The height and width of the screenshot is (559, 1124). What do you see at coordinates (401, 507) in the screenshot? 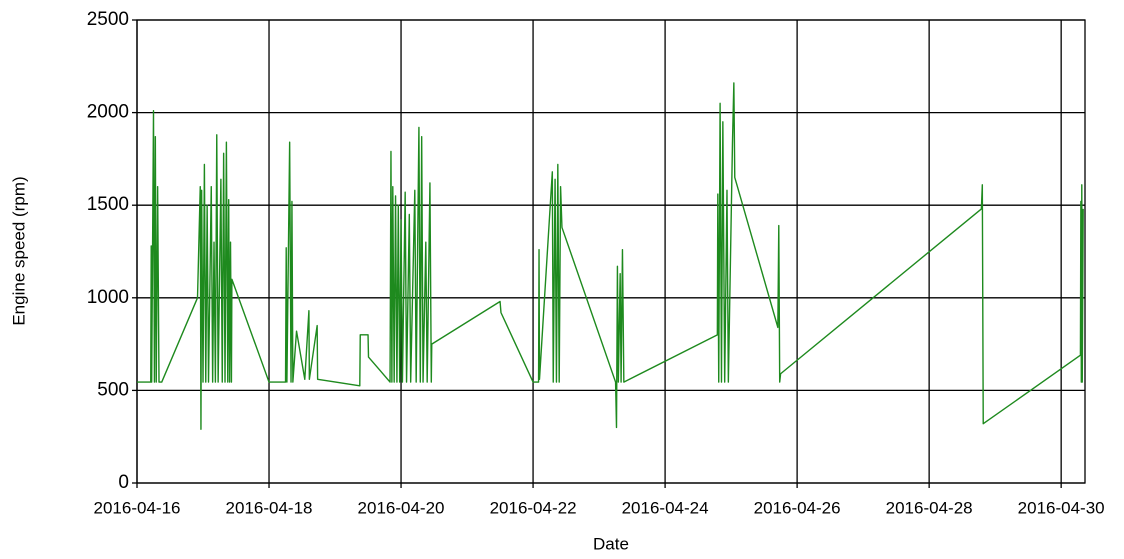
I see `x-tick-label: 2016-04-20` at bounding box center [401, 507].